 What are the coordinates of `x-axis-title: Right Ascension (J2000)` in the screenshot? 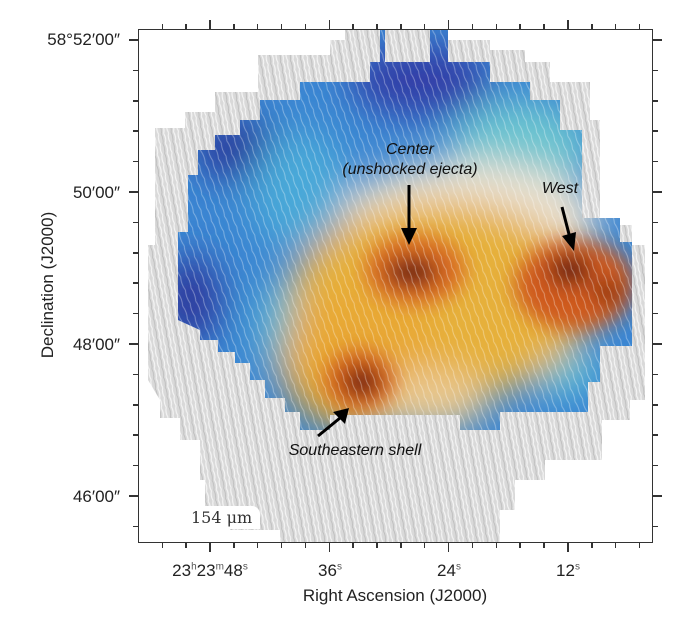 It's located at (395, 595).